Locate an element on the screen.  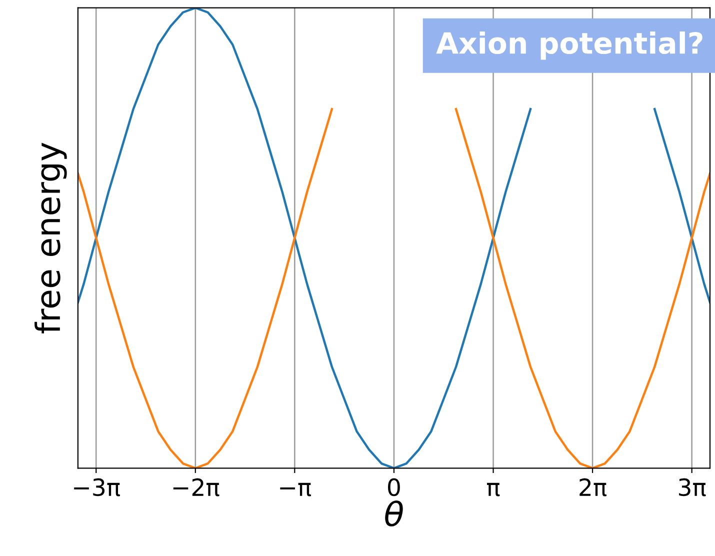
x-tick-label: 0 is located at coordinates (394, 487).